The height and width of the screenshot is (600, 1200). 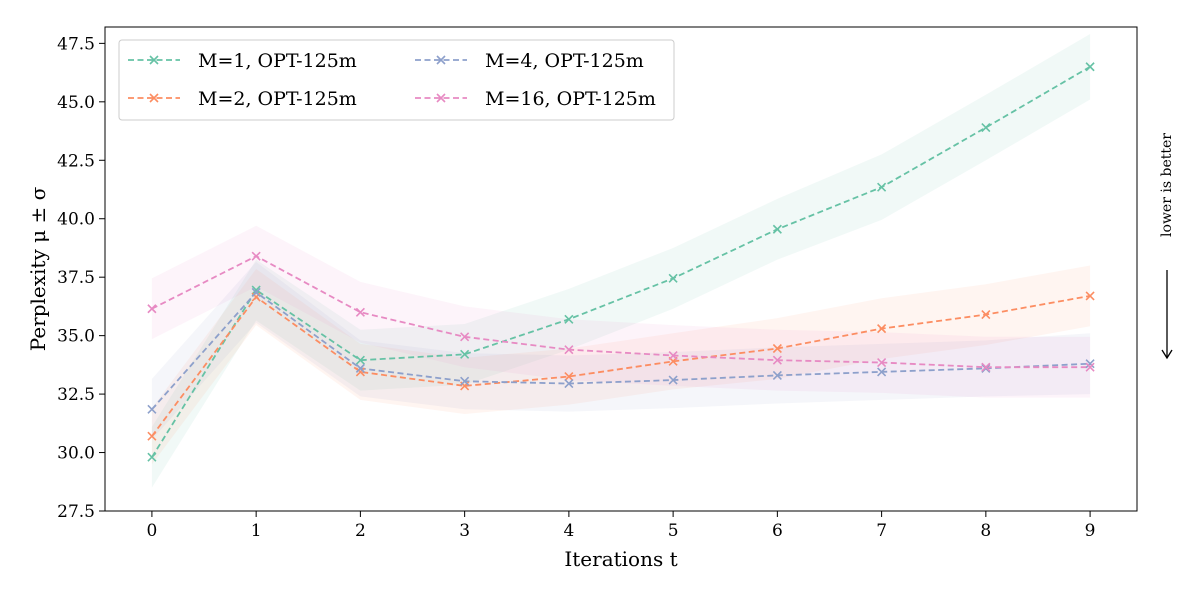 What do you see at coordinates (256, 531) in the screenshot?
I see `x-tick-label: 1` at bounding box center [256, 531].